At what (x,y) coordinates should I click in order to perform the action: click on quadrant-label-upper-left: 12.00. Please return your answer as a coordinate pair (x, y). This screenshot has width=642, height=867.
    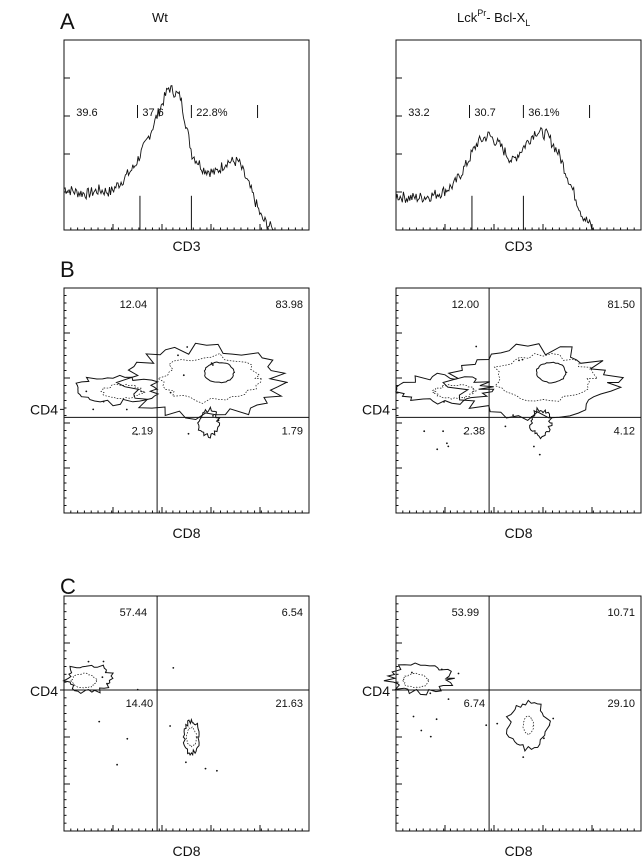
    Looking at the image, I should click on (466, 305).